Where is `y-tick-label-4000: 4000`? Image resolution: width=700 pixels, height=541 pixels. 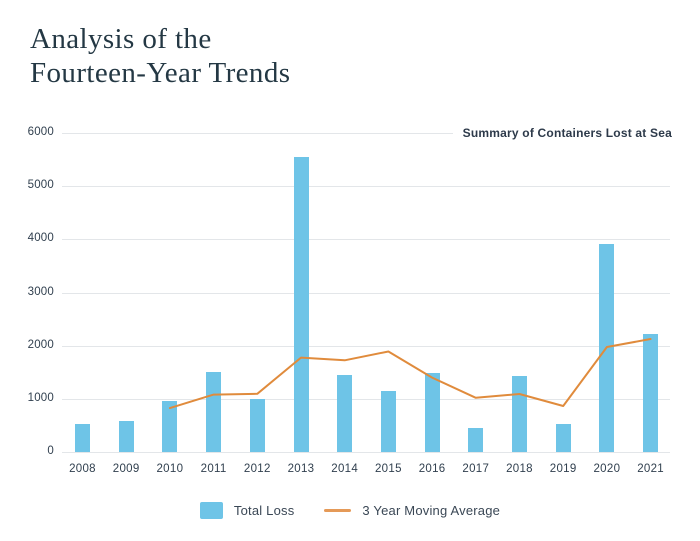 y-tick-label-4000: 4000 is located at coordinates (40, 238).